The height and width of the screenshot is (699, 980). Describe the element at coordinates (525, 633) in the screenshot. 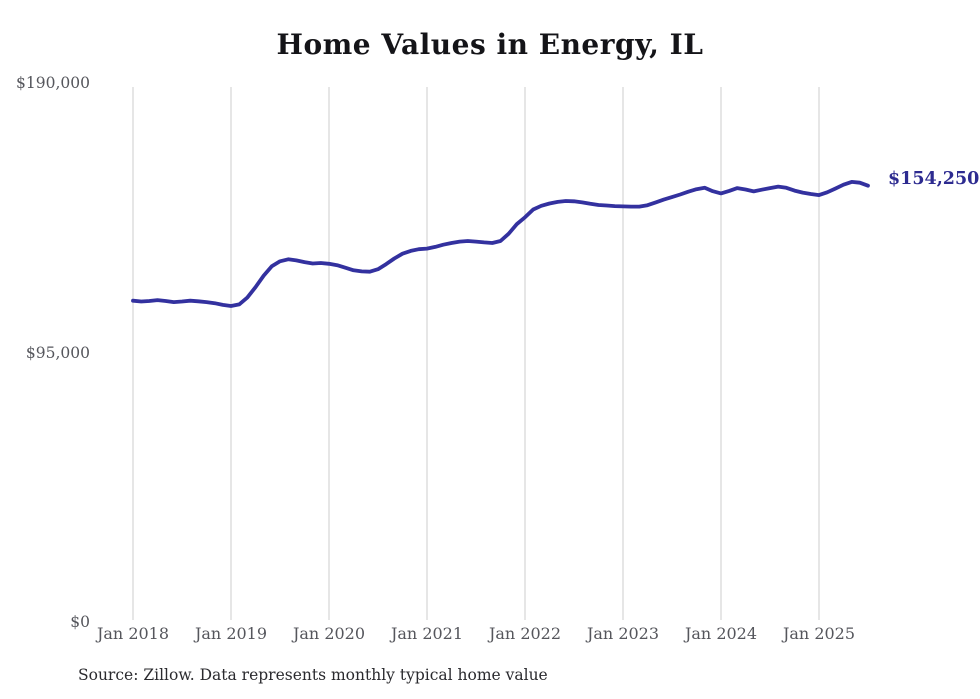

I see `x-tick-label: Jan 2022` at that location.